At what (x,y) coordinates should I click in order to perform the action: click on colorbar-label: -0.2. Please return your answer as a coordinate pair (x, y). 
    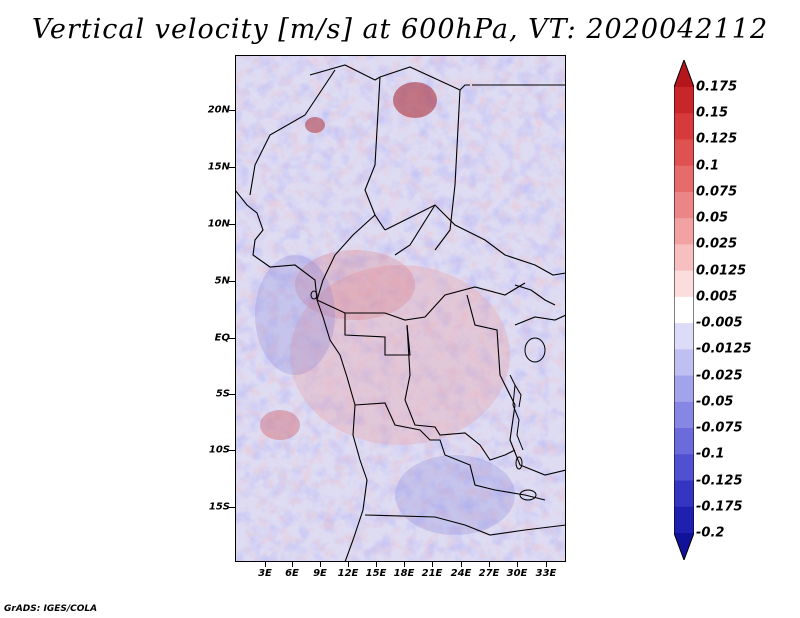
    Looking at the image, I should click on (710, 533).